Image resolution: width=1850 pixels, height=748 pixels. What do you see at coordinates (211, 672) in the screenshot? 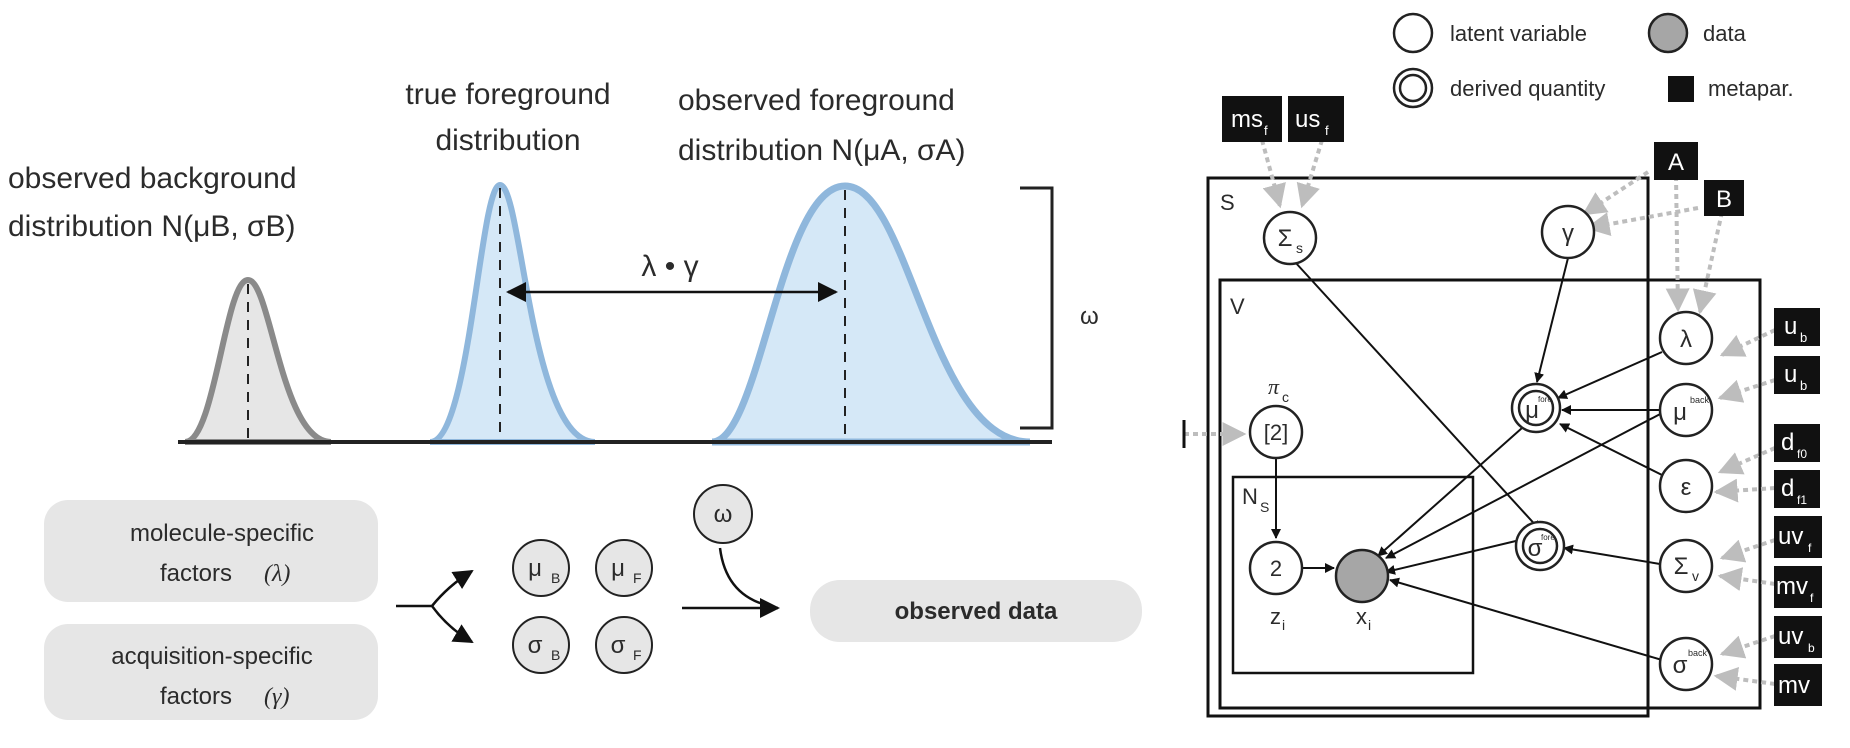
I see `acquisition-factors-box` at bounding box center [211, 672].